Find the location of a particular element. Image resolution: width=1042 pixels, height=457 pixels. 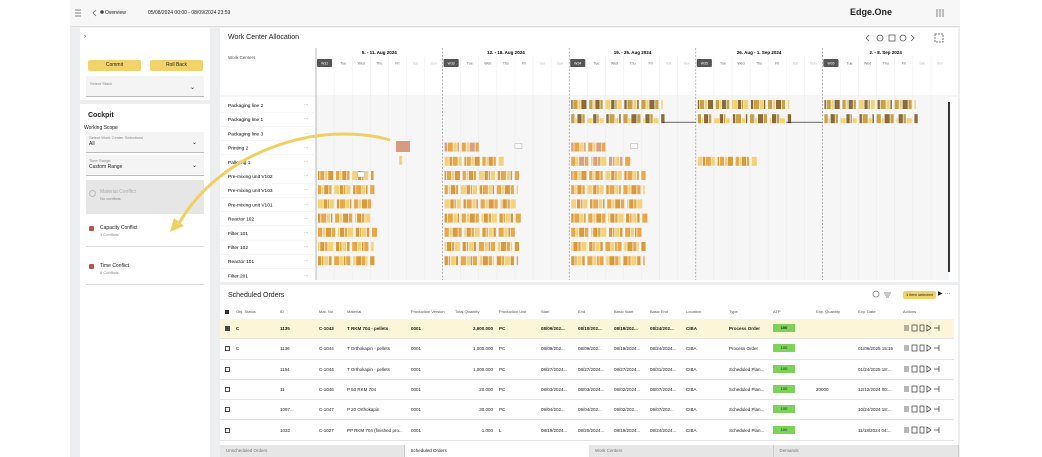

rollback-button: Roll Back is located at coordinates (176, 65).